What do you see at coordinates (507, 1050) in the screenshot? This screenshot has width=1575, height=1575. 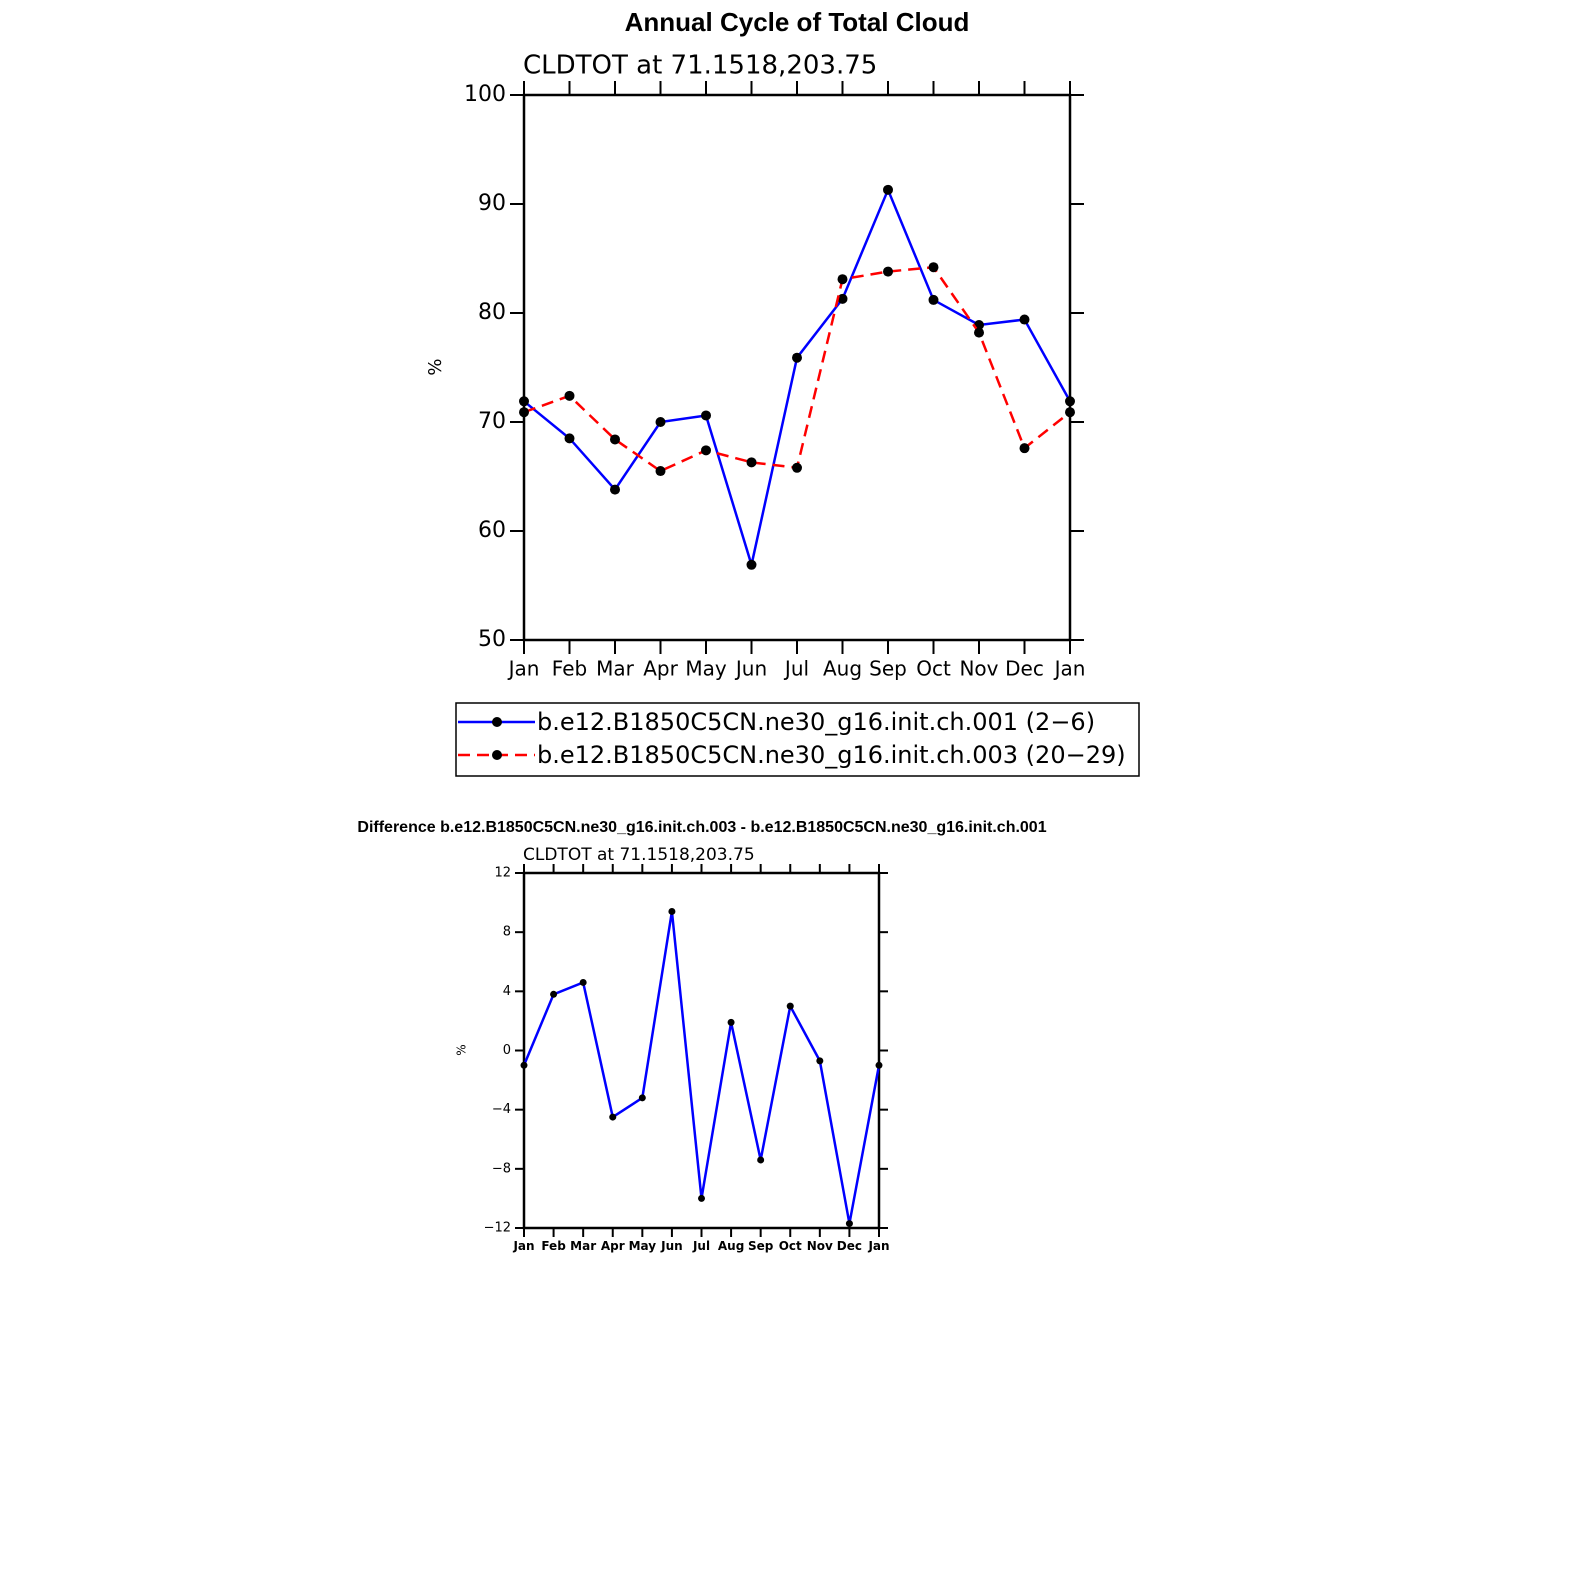 I see `y-tick-label: 0` at bounding box center [507, 1050].